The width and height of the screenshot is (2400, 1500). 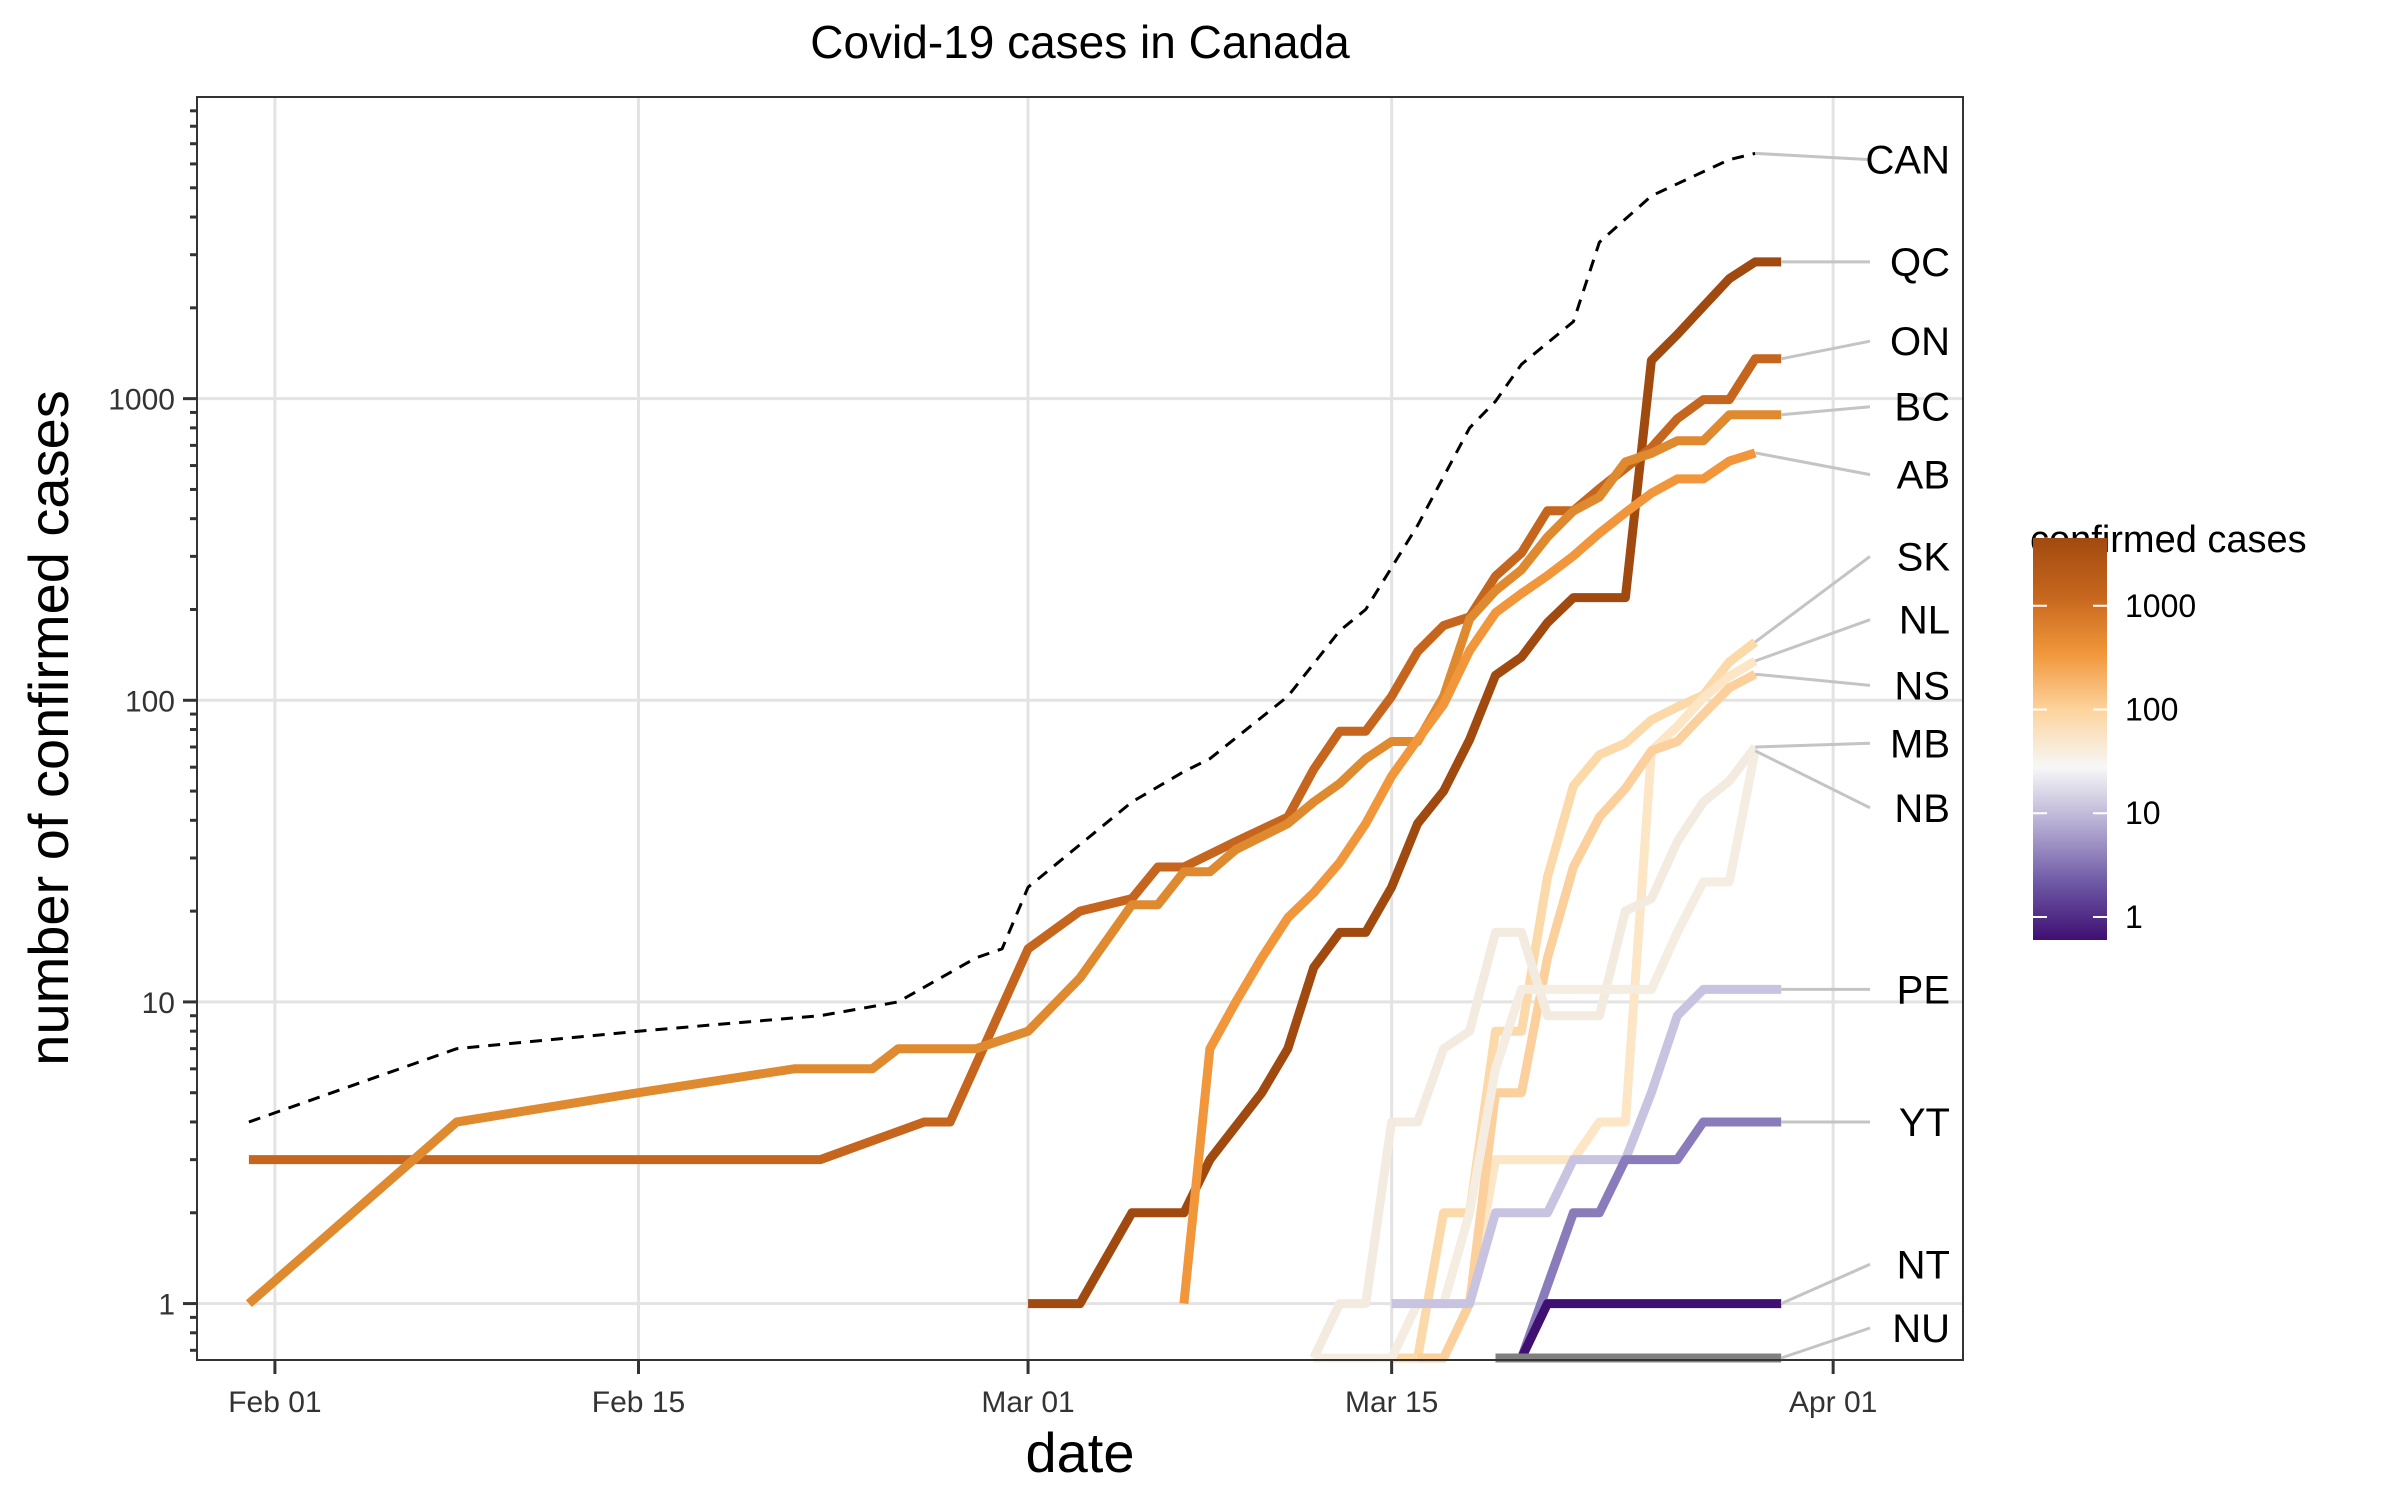 I want to click on label-leader-nb, so click(x=1812, y=779).